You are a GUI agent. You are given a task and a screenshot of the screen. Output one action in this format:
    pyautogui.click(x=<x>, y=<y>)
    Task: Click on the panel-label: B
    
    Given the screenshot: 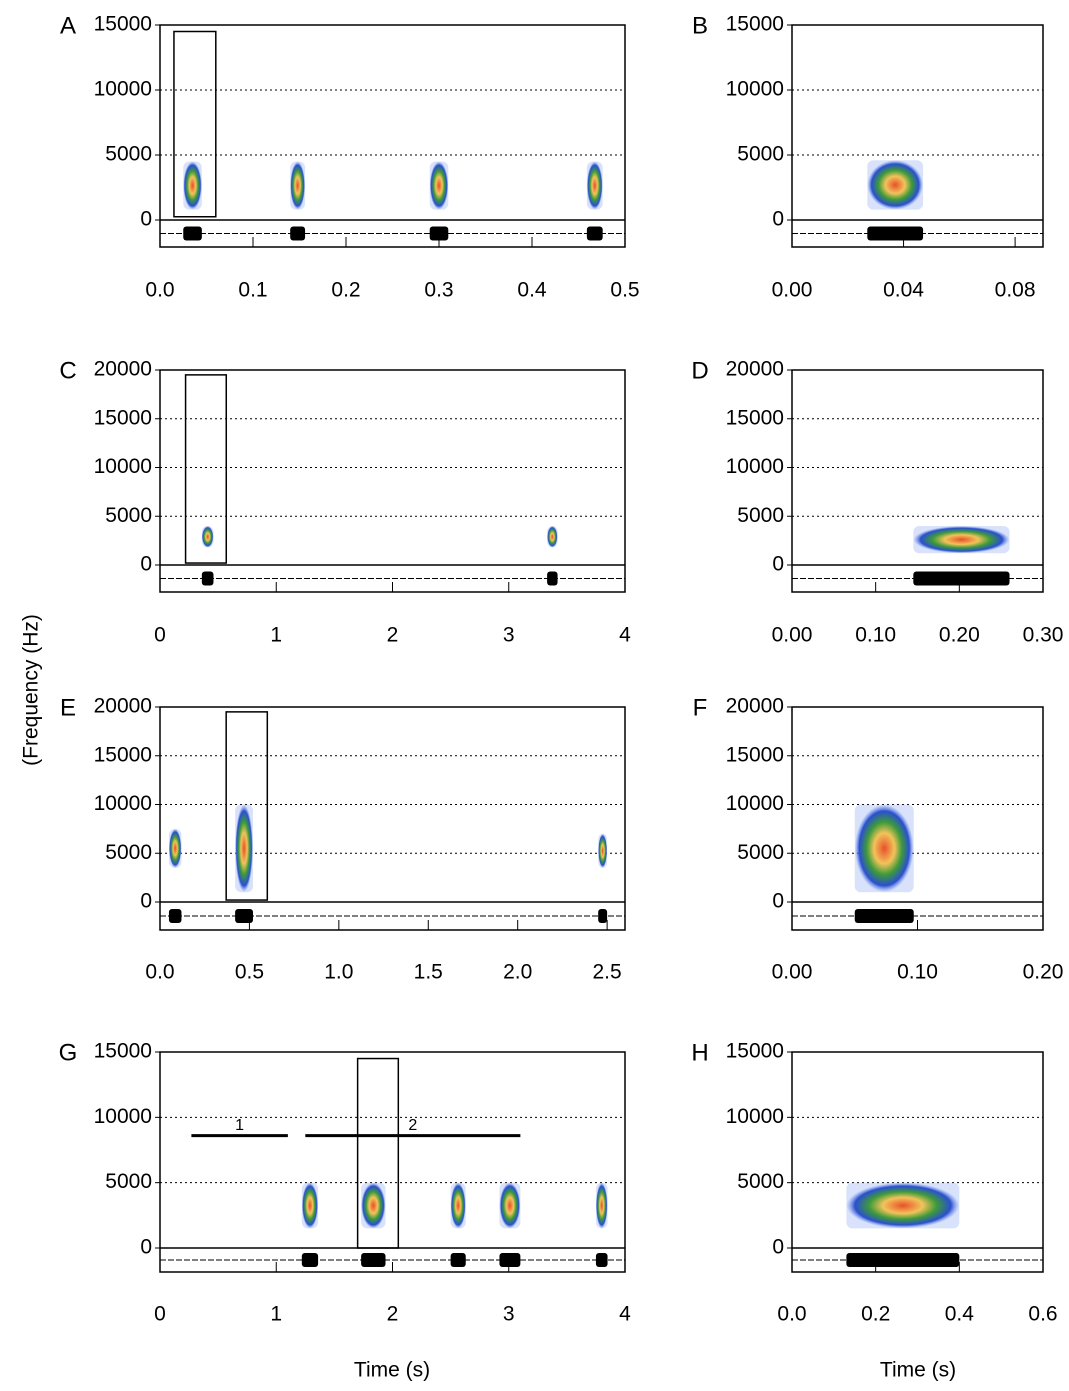 What is the action you would take?
    pyautogui.click(x=700, y=25)
    